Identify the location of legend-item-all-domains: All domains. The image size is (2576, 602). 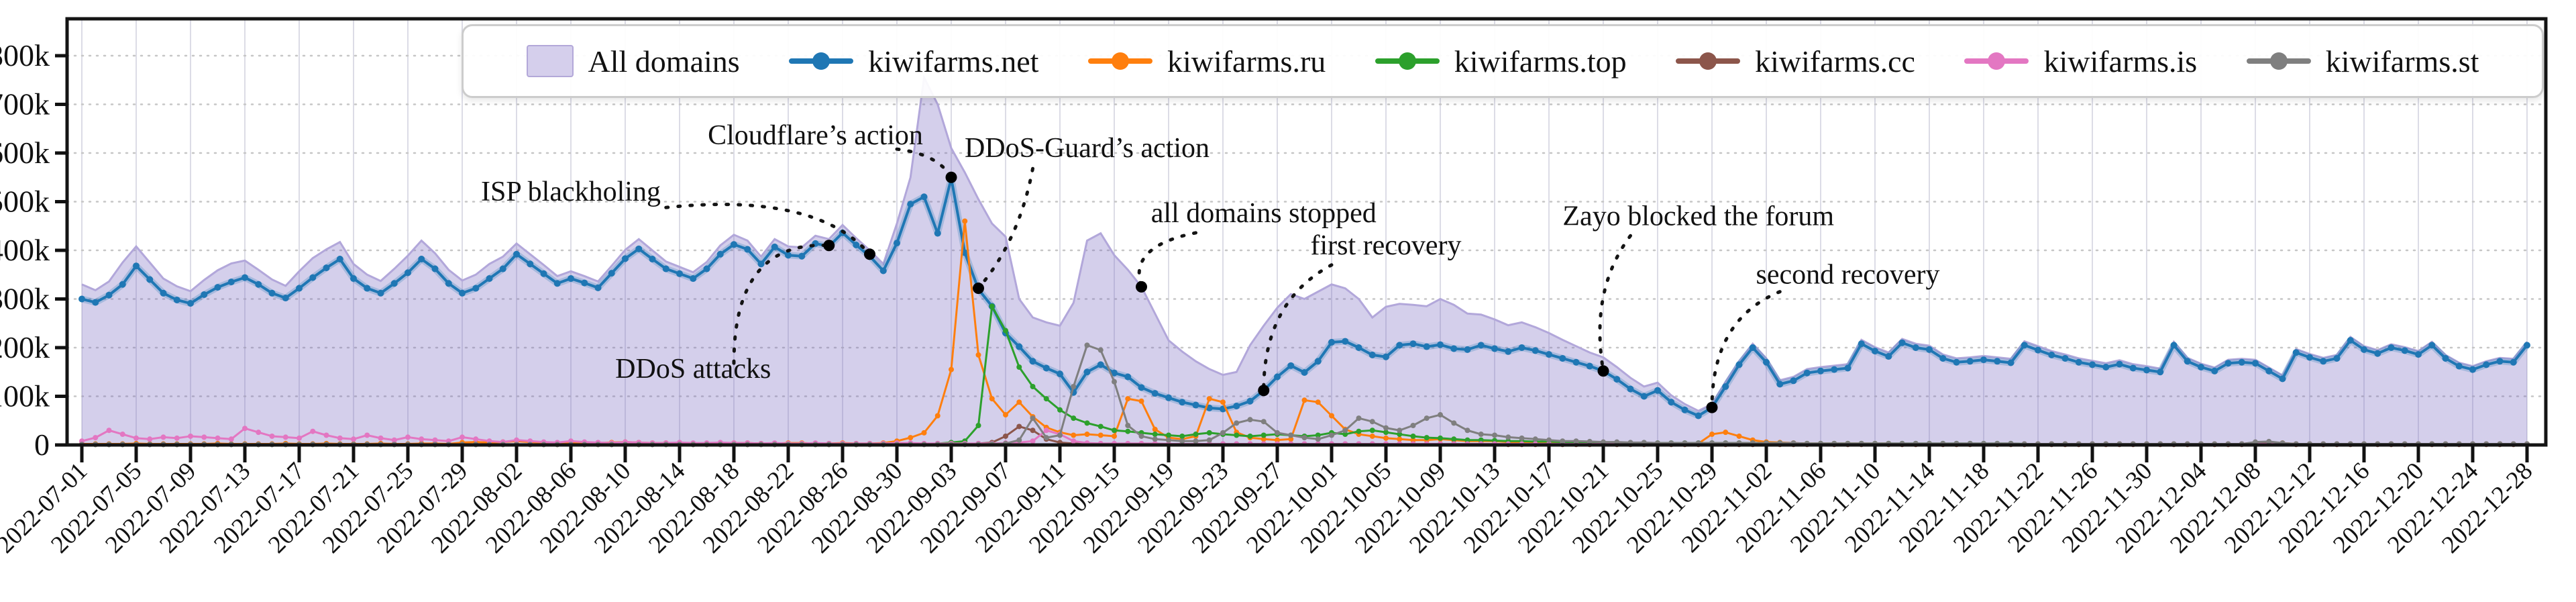
(633, 61).